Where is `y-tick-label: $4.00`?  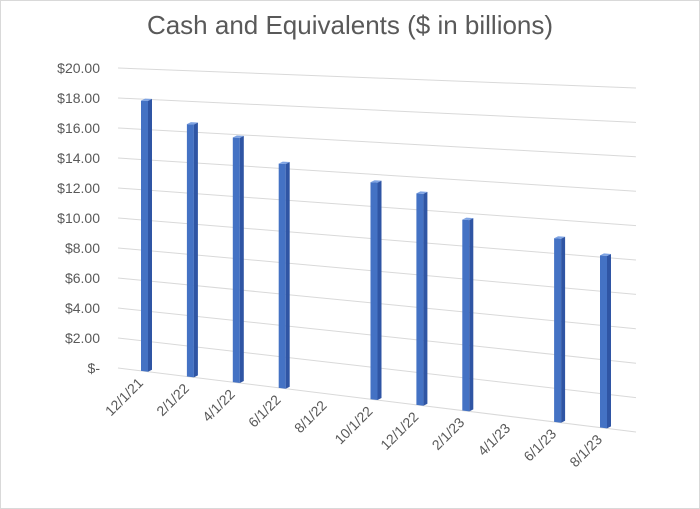 y-tick-label: $4.00 is located at coordinates (82, 308).